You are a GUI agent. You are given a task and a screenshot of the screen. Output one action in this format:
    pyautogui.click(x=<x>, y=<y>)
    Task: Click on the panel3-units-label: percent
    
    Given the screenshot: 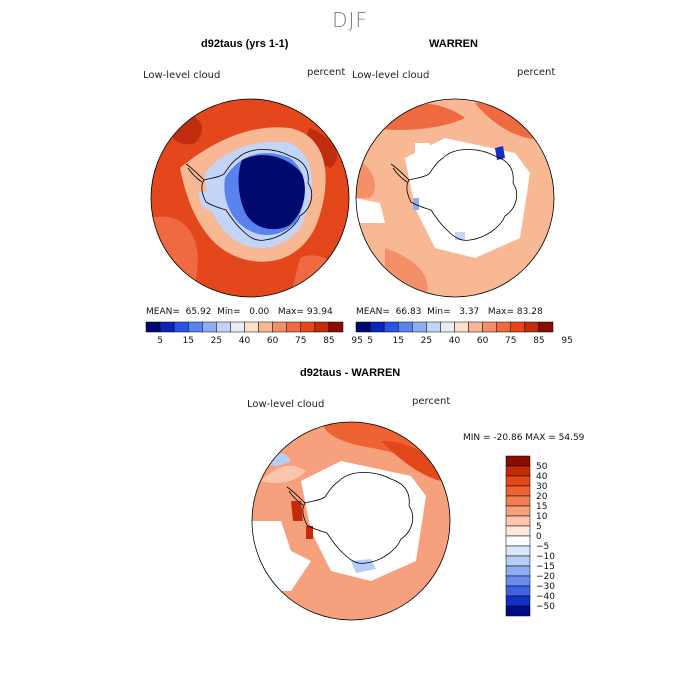 What is the action you would take?
    pyautogui.click(x=431, y=401)
    